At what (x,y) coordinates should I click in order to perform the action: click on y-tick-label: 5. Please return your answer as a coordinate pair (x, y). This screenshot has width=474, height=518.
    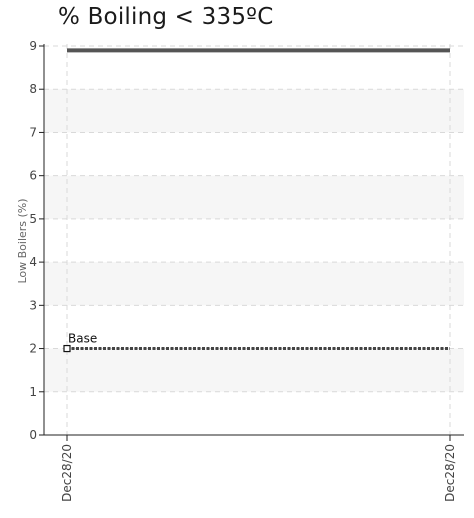
    Looking at the image, I should click on (33, 219).